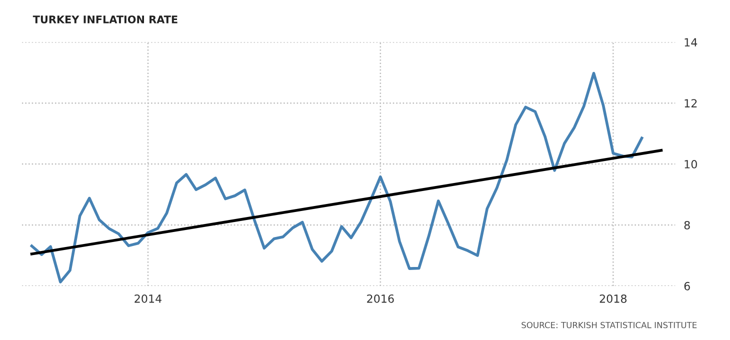 This screenshot has width=730, height=340. Describe the element at coordinates (609, 325) in the screenshot. I see `source-note: SOURCE: TURKISH STATISTICAL INSTITUTE` at that location.